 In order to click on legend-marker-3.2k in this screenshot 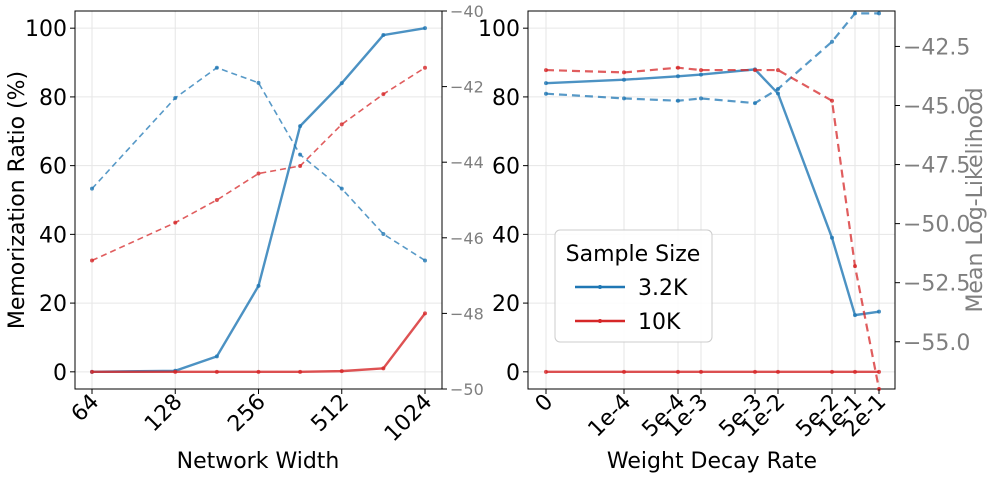, I will do `click(600, 287)`.